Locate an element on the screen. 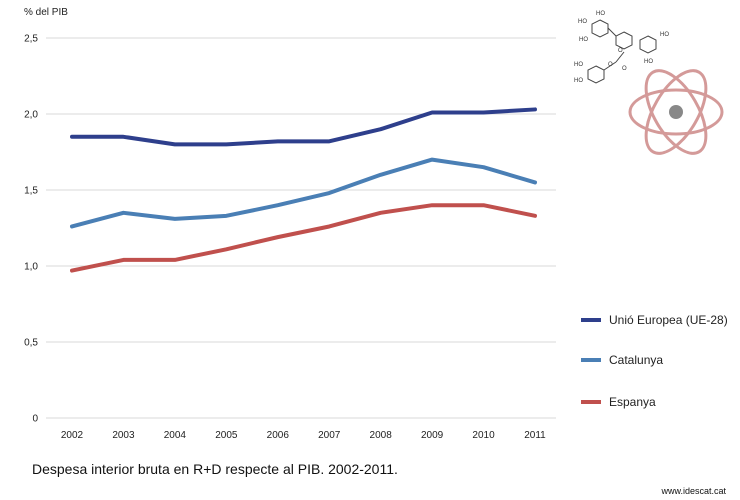  x-tick-label: 2005 is located at coordinates (226, 435).